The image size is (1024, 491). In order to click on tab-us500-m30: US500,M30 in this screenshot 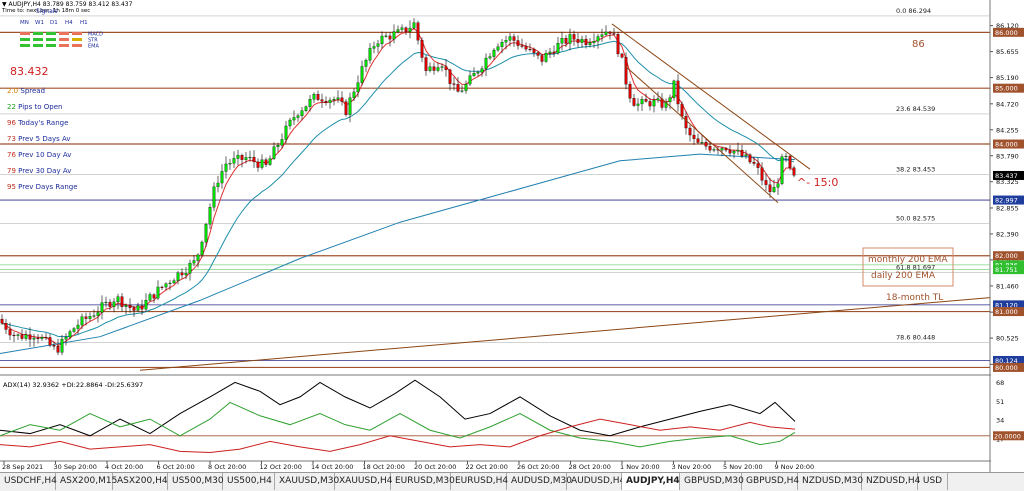, I will do `click(196, 481)`.